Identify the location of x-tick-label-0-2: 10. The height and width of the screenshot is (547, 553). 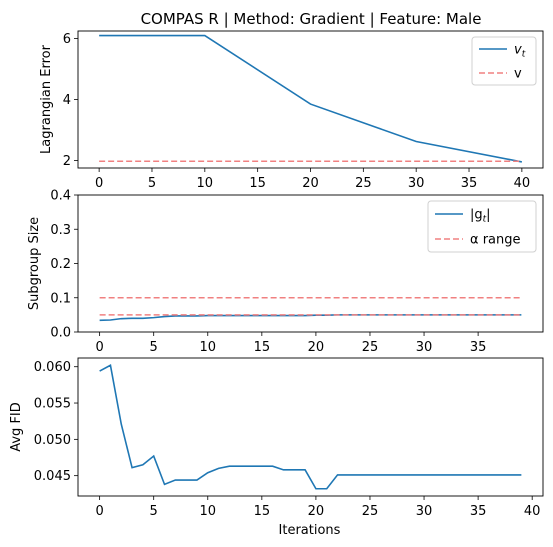
(205, 183).